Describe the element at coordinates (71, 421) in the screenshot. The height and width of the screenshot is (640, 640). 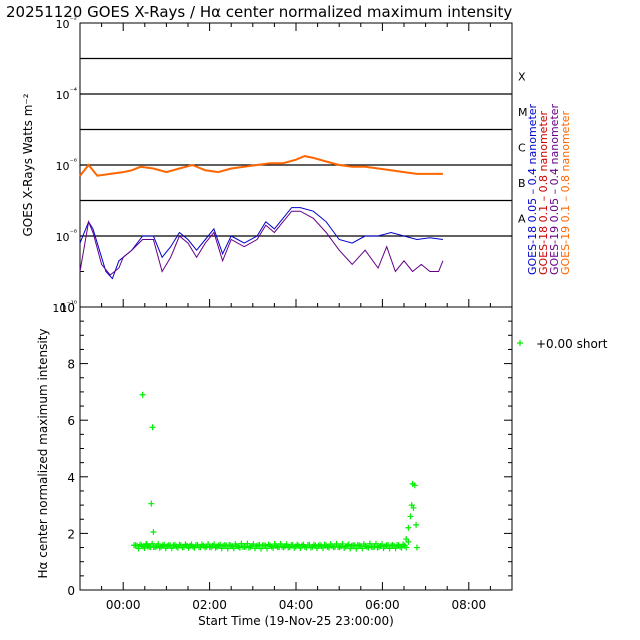
I see `y-tick-label: 6` at that location.